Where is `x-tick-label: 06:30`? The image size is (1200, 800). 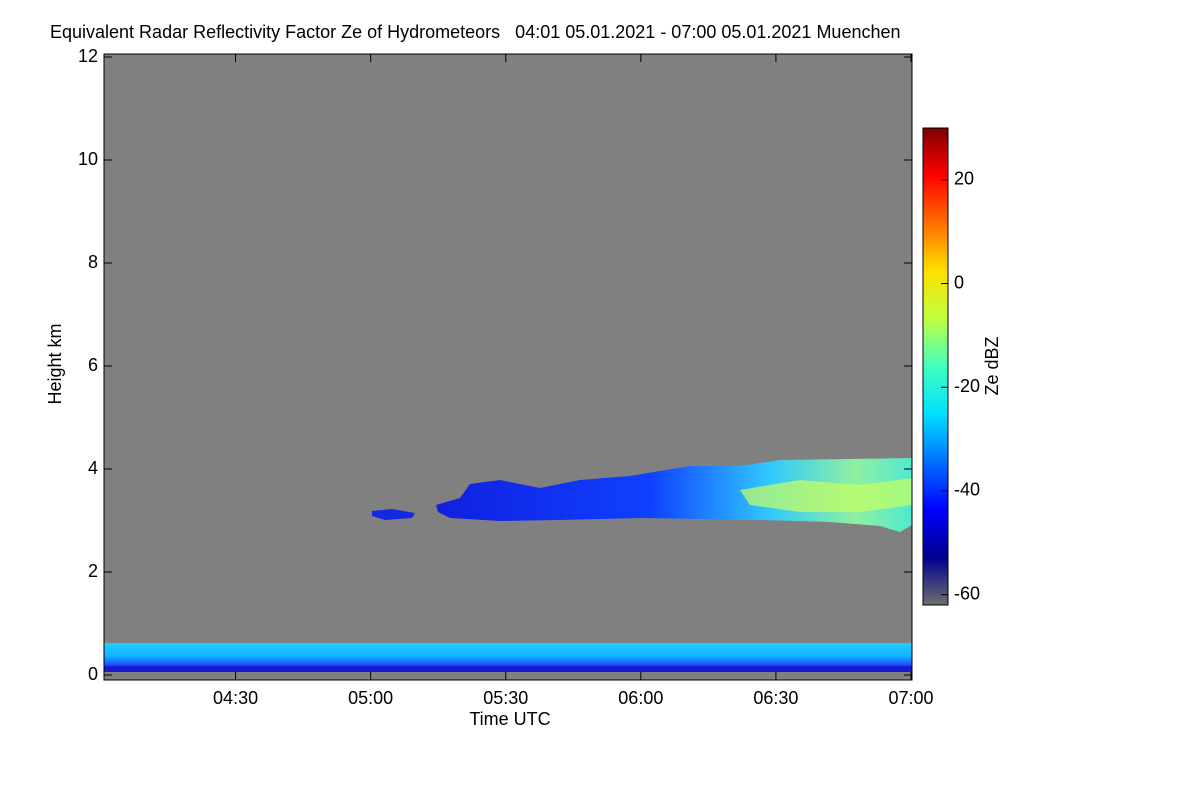
x-tick-label: 06:30 is located at coordinates (775, 698).